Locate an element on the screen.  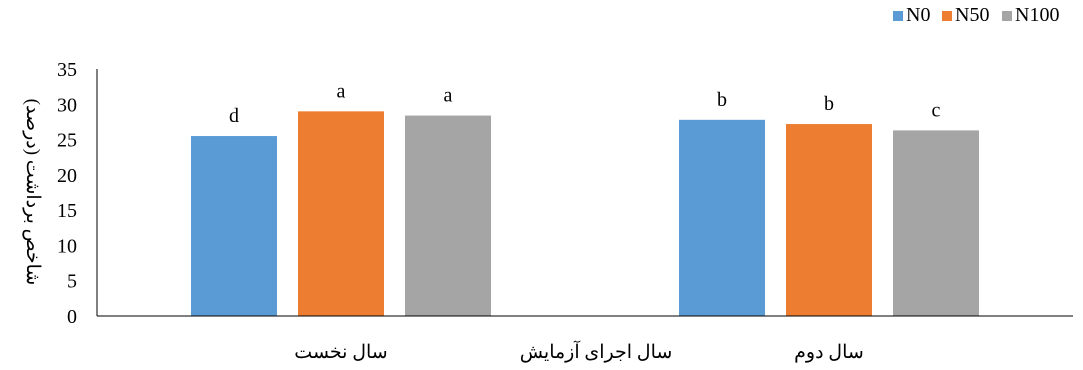
legend-swatch-n0 is located at coordinates (898, 16).